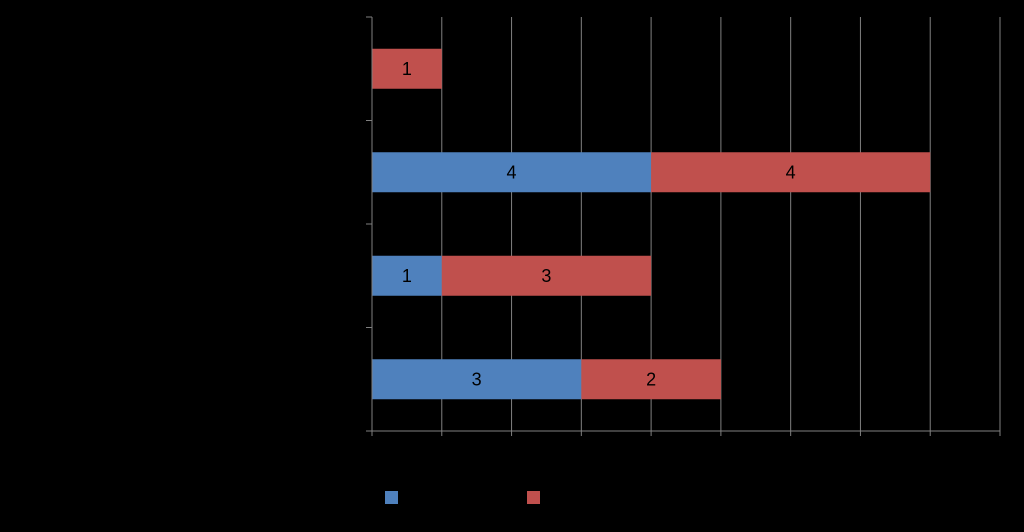 The image size is (1024, 532). I want to click on data-label-s0-c1: 1, so click(407, 276).